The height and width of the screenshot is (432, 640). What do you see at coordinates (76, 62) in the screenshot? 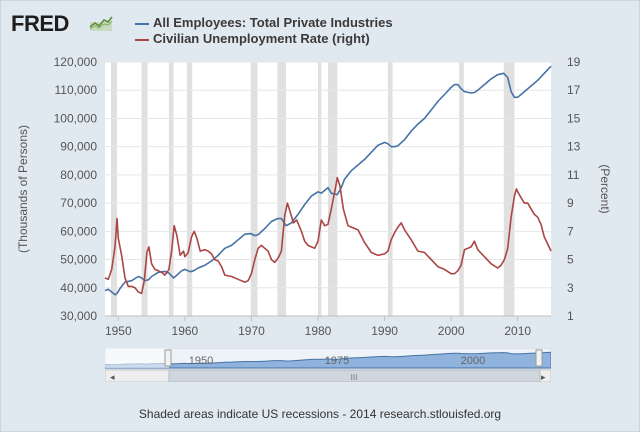
I see `y-left-tick-label: 120,000` at bounding box center [76, 62].